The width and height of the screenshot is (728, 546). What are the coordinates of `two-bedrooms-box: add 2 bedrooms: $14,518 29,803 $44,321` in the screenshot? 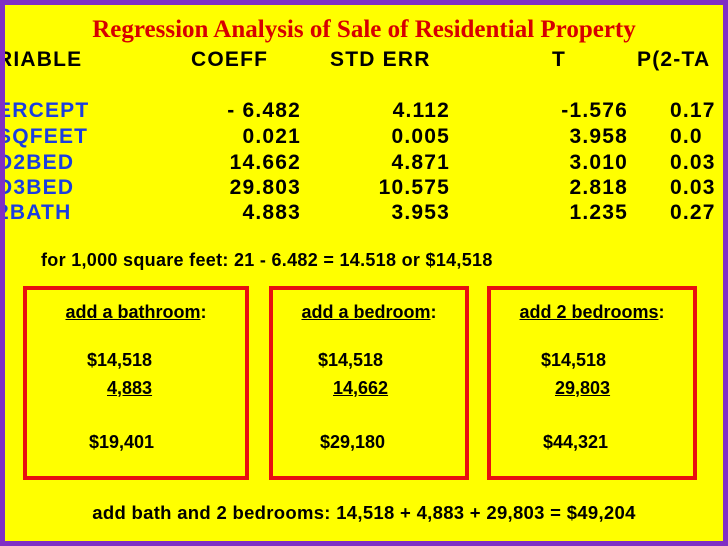 It's located at (592, 383).